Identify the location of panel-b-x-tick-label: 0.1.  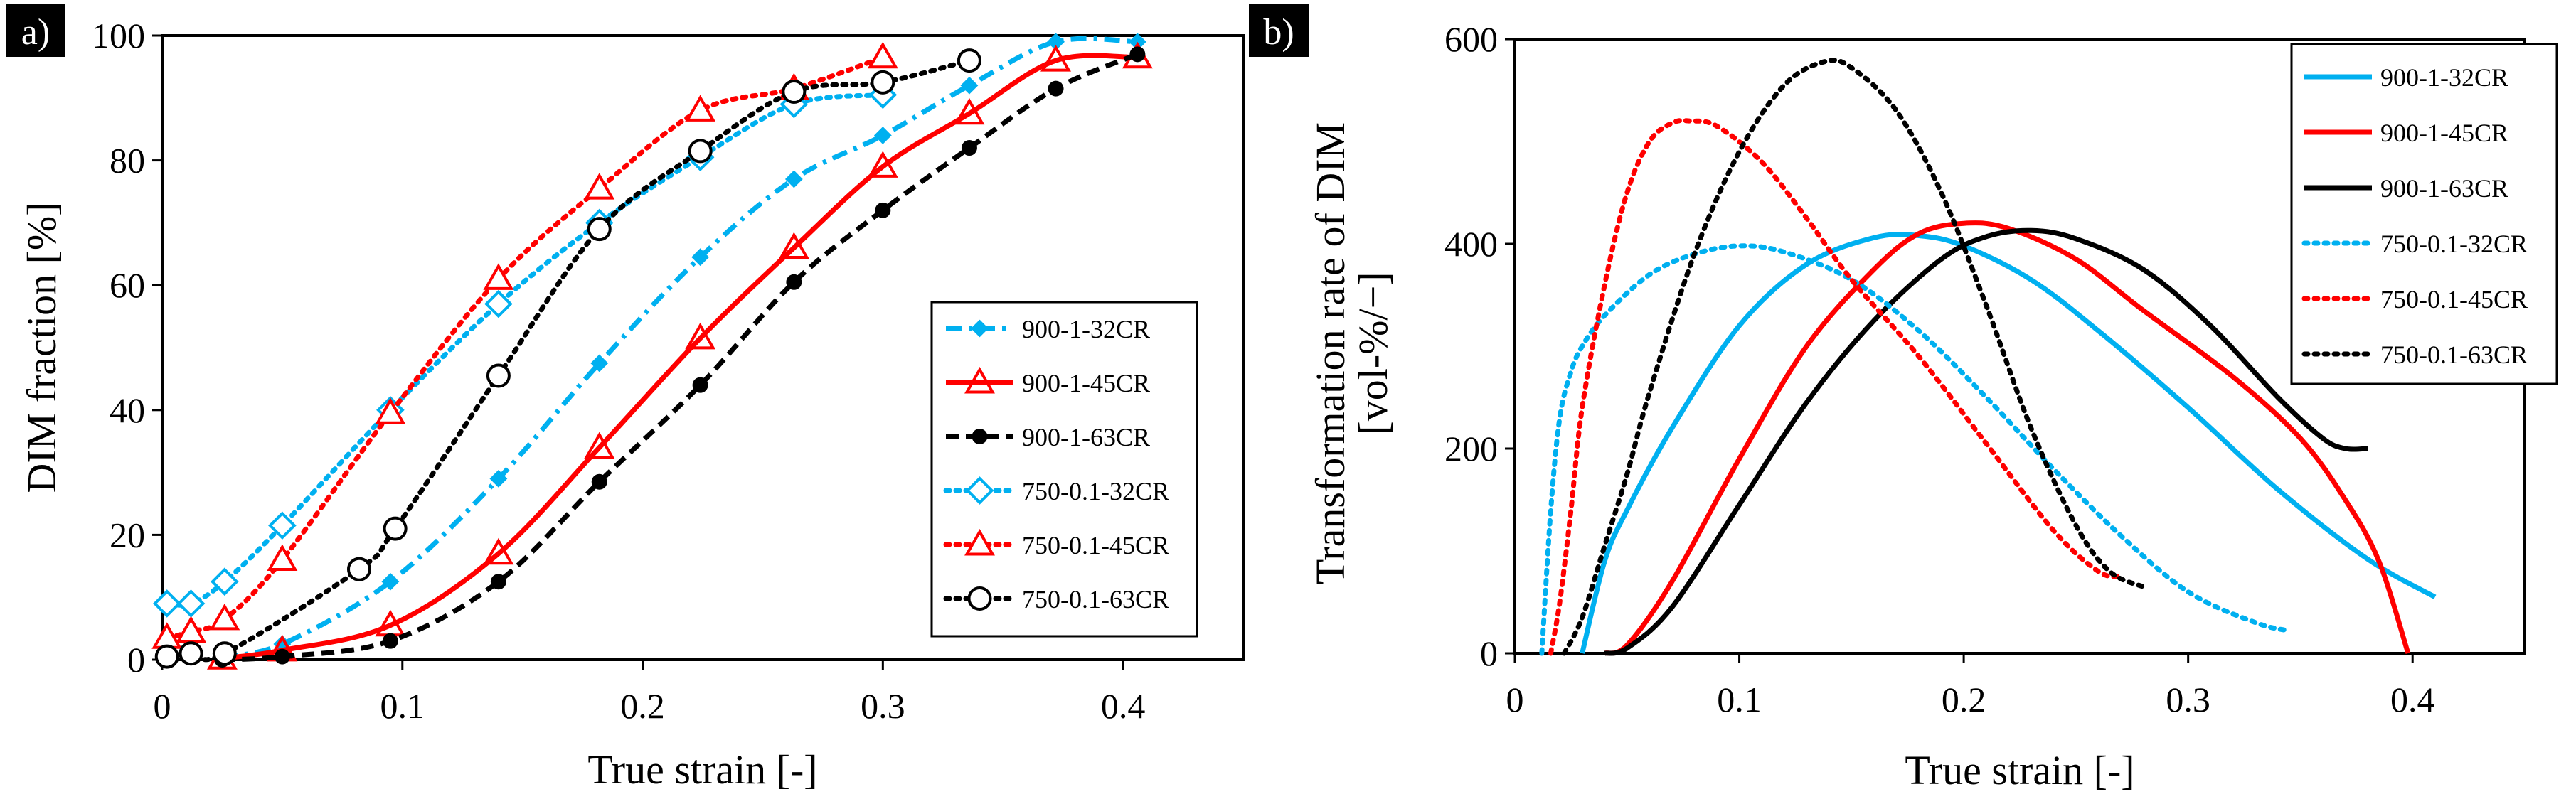
(1739, 699).